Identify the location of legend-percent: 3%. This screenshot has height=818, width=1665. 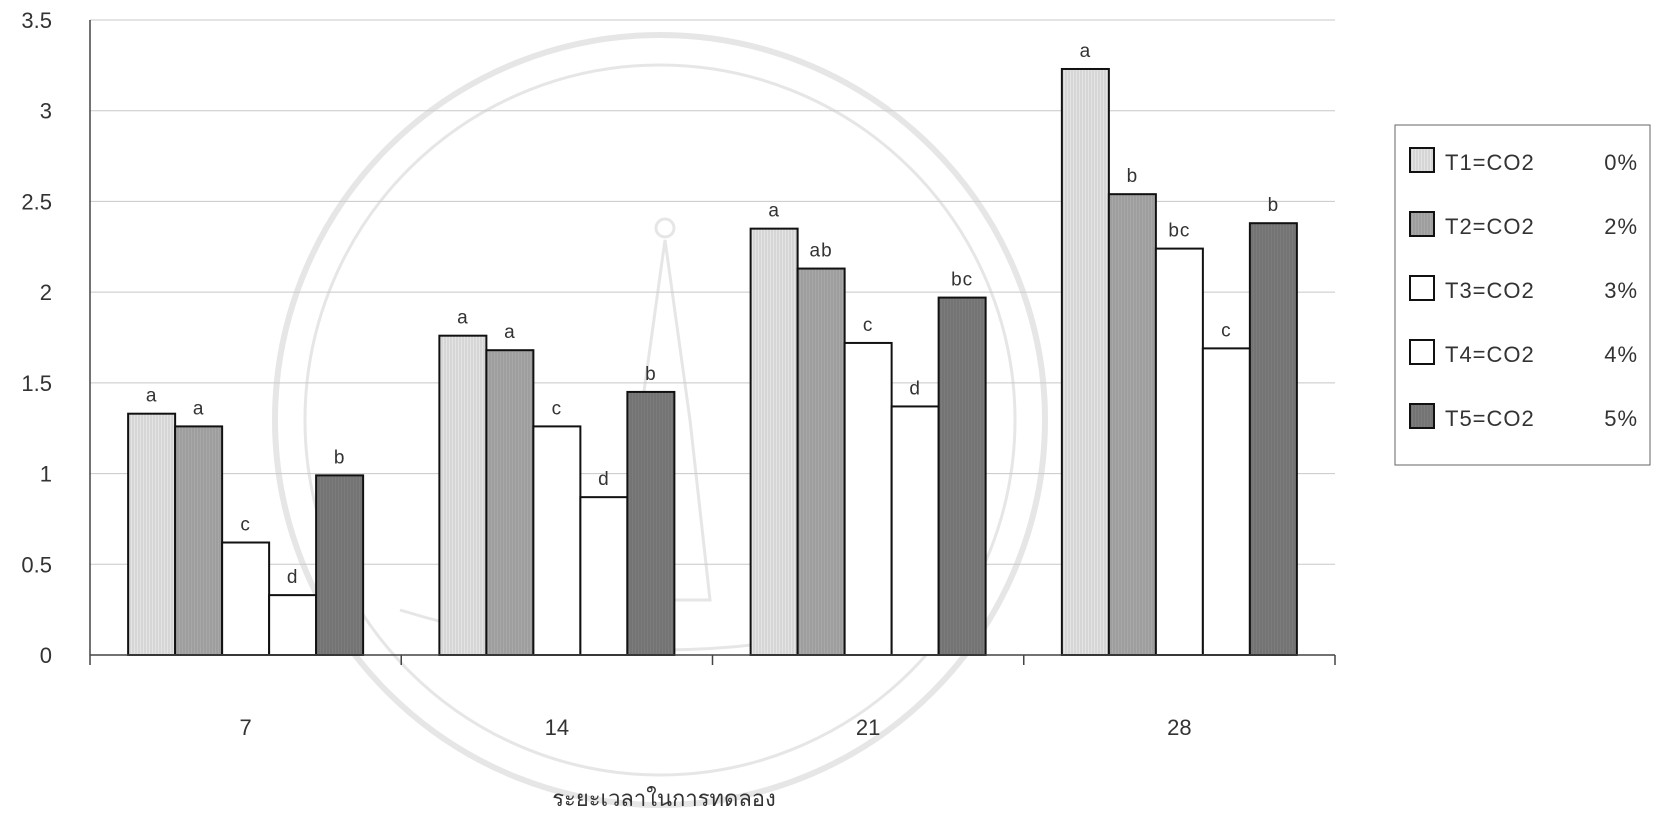
(1621, 290).